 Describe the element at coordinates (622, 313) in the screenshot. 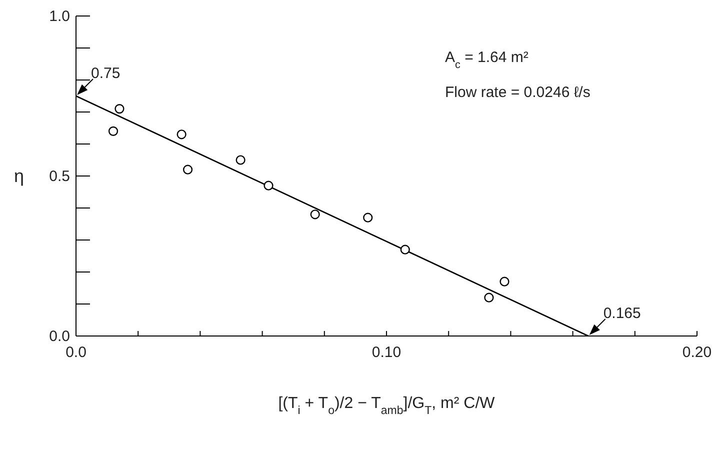

I see `annotation: 0.165` at that location.